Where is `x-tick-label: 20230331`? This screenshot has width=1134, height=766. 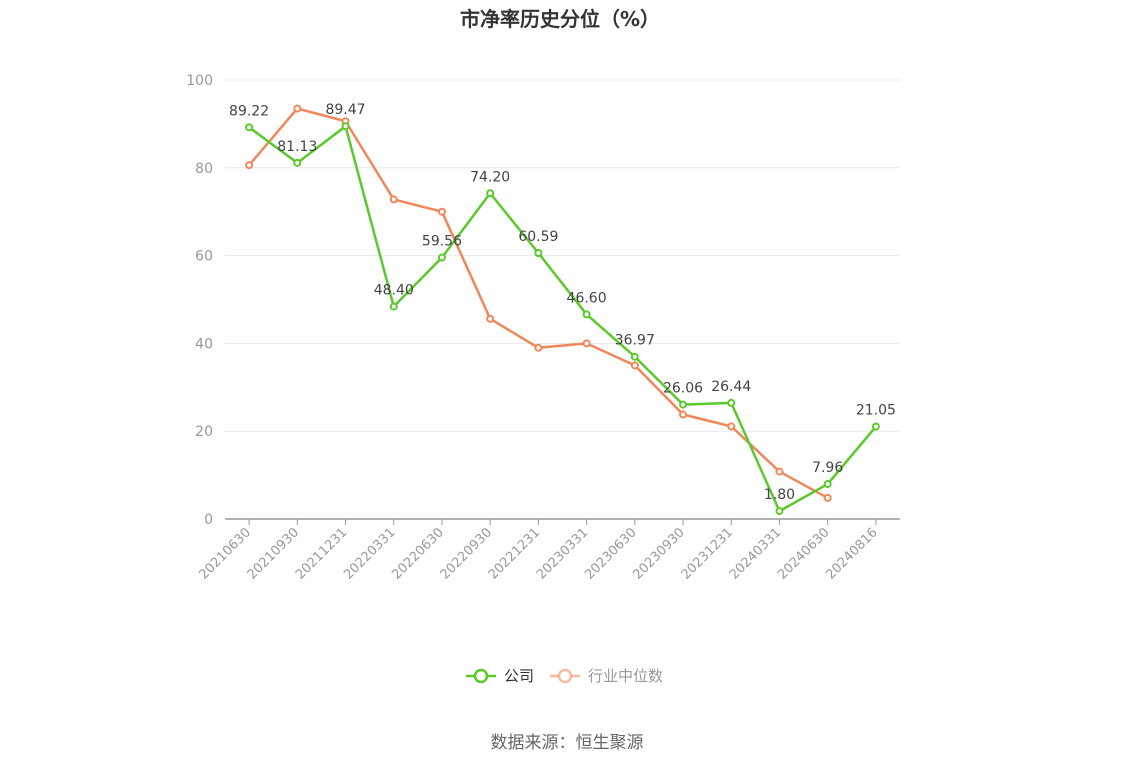
x-tick-label: 20230331 is located at coordinates (562, 553).